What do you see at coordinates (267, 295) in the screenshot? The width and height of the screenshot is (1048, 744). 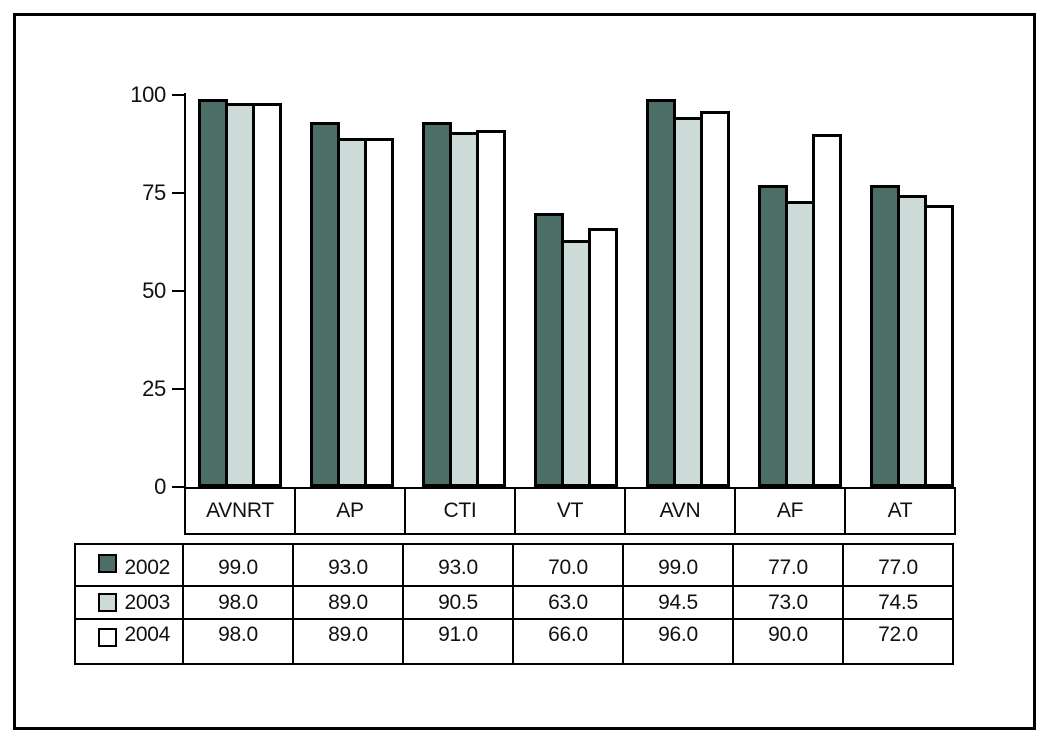 I see `bar-2004-avnrt` at bounding box center [267, 295].